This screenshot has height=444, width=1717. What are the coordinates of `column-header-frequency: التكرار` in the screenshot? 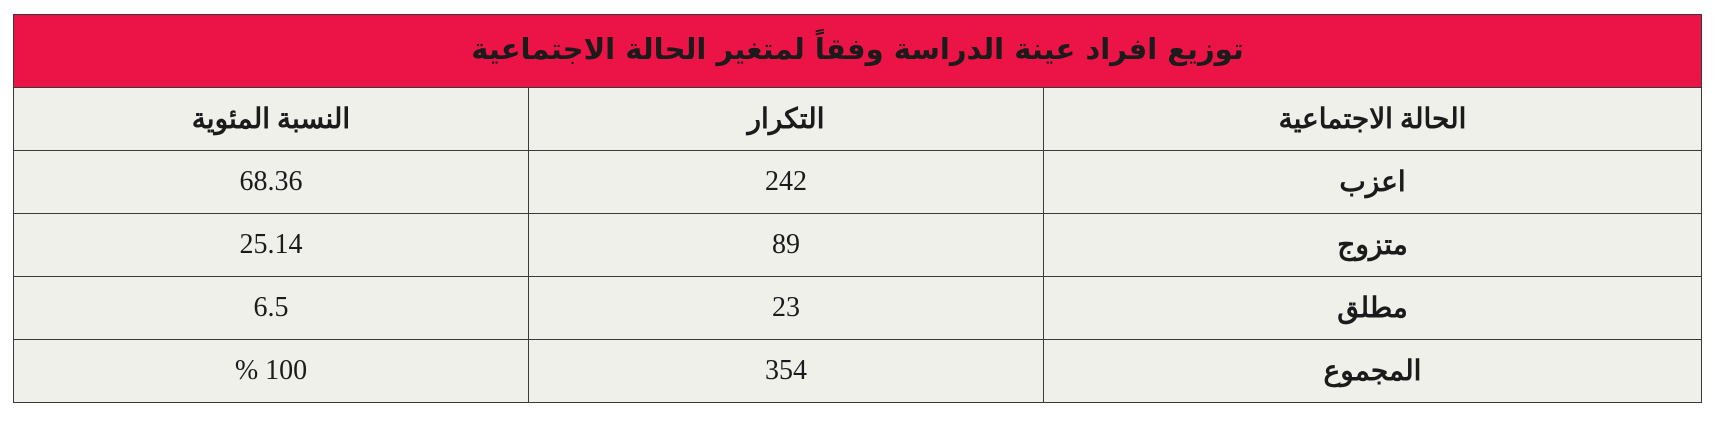 It's located at (786, 119).